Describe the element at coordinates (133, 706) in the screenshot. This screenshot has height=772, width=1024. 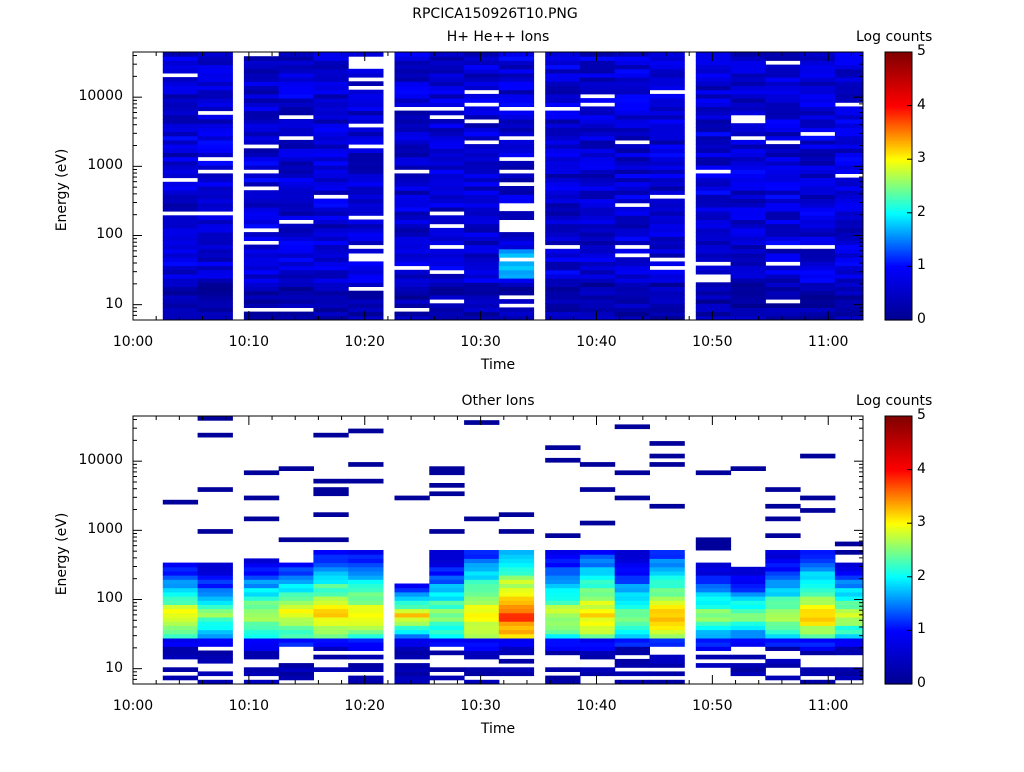
I see `x-tick-label: 10:00` at that location.